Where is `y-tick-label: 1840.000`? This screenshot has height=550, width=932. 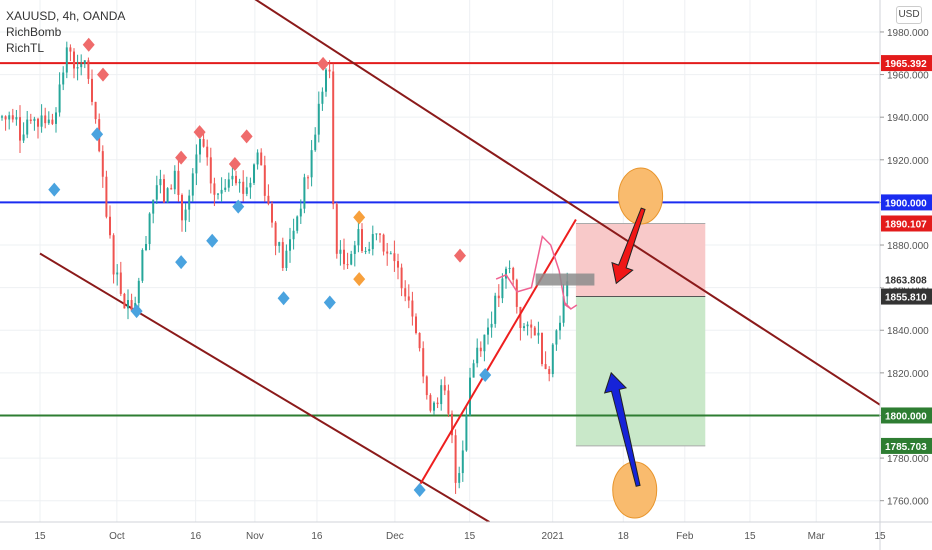 y-tick-label: 1840.000 is located at coordinates (908, 331).